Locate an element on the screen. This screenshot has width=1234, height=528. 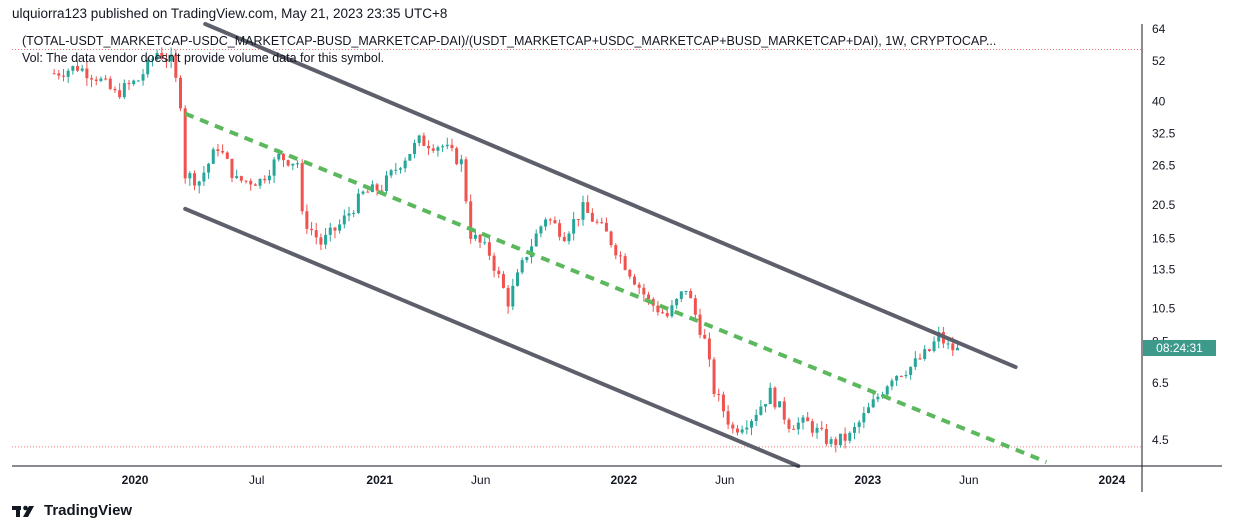
y-tick-label: 26.5 is located at coordinates (1164, 165).